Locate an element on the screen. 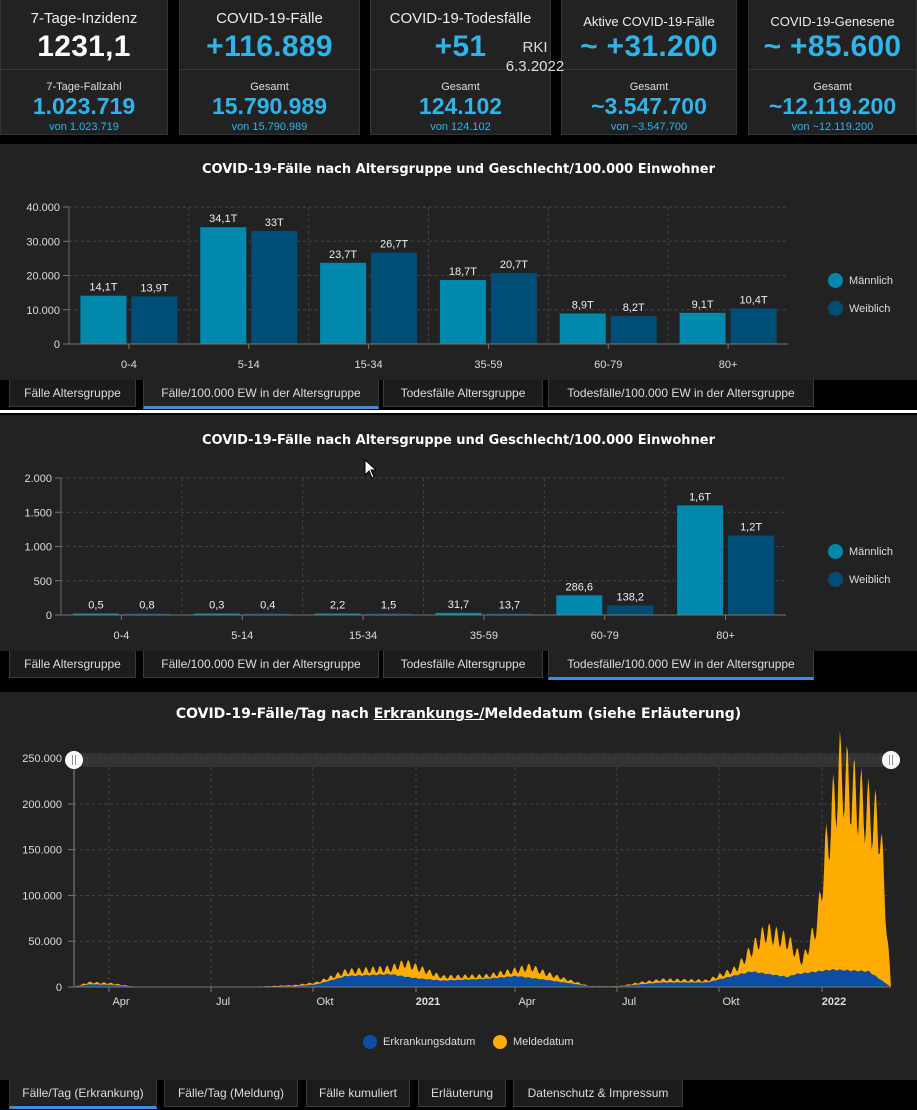 Image resolution: width=917 pixels, height=1110 pixels. divider is located at coordinates (458, 411).